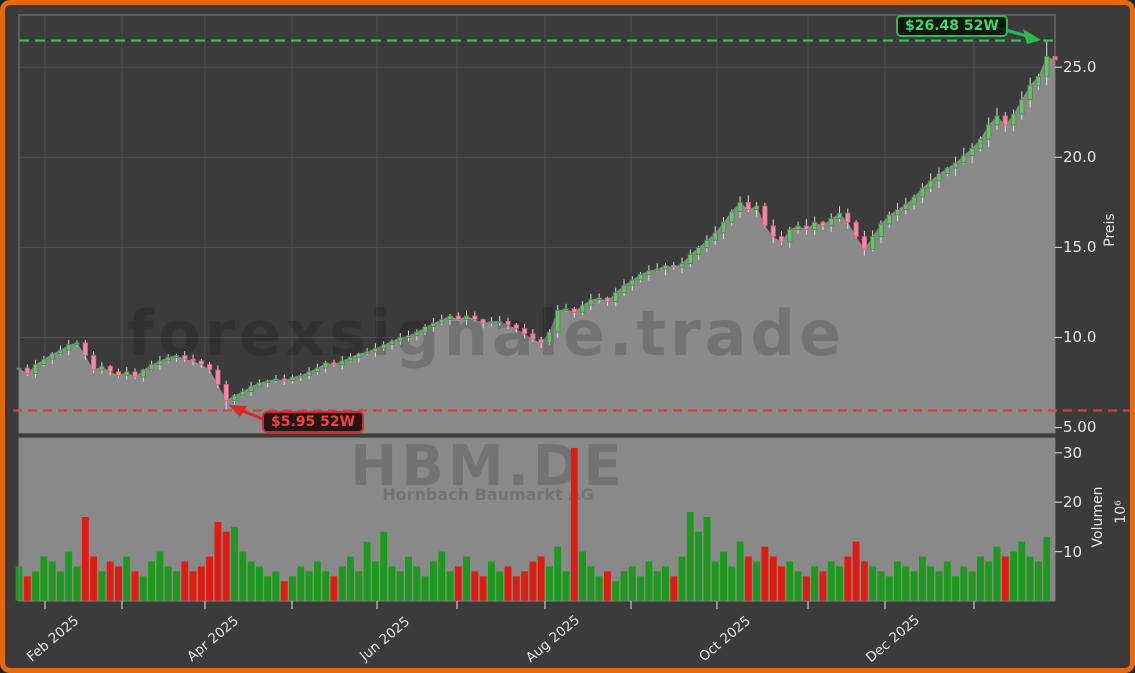 The height and width of the screenshot is (673, 1135). I want to click on high-52w-badge: $26.48 52W, so click(952, 26).